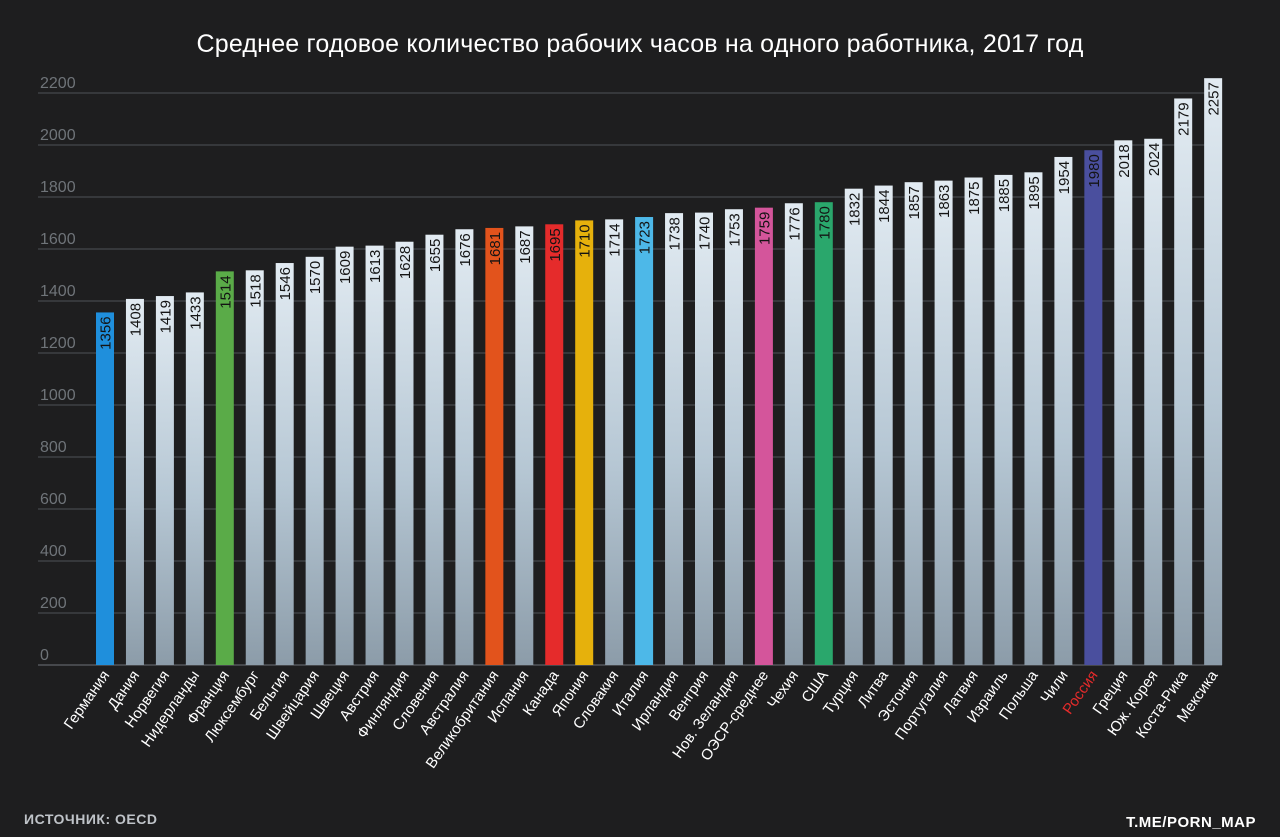  I want to click on value-label: 1980, so click(1094, 170).